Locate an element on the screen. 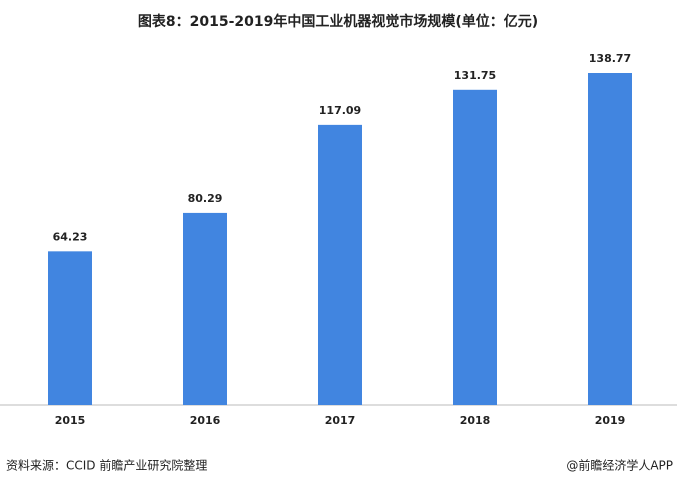 The height and width of the screenshot is (488, 677). value-label: 138.77 is located at coordinates (610, 58).